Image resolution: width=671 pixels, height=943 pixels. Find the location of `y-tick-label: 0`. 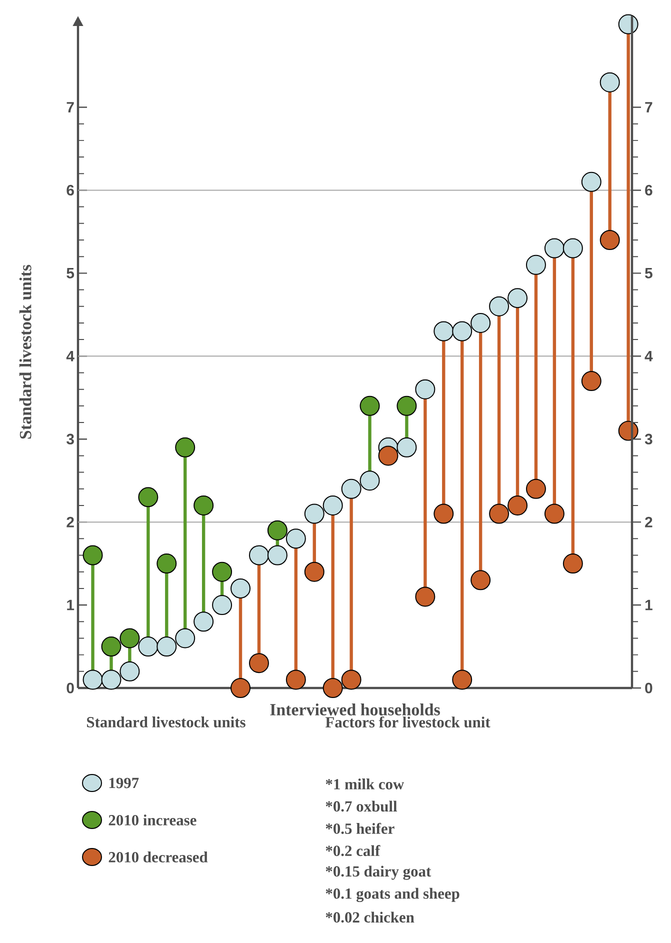

y-tick-label: 0 is located at coordinates (70, 688).